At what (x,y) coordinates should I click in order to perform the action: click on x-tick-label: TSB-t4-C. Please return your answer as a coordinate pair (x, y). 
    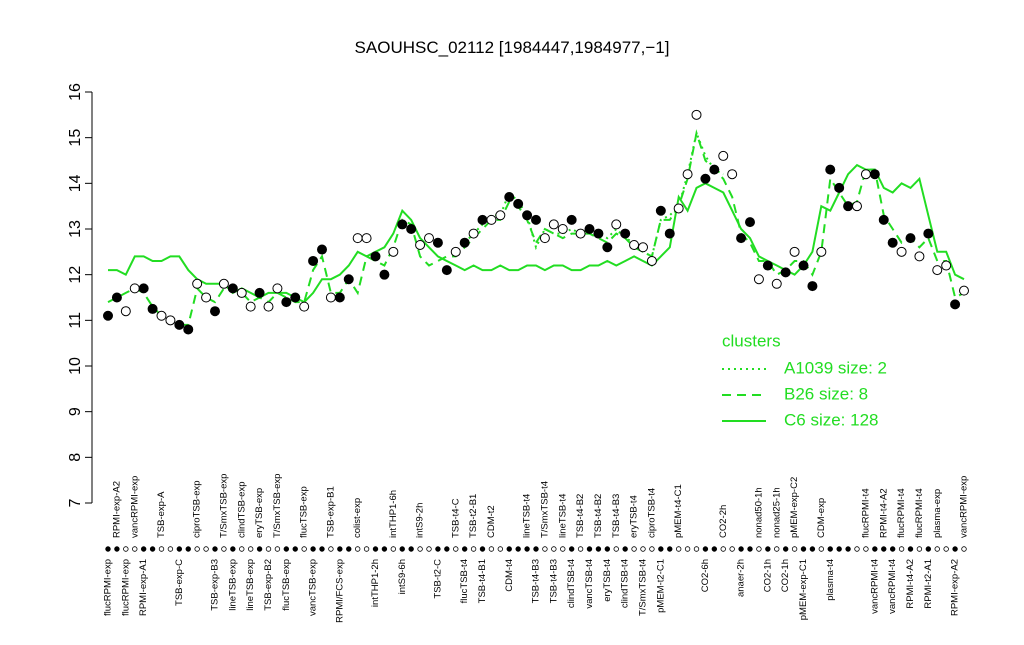
    Looking at the image, I should click on (455, 518).